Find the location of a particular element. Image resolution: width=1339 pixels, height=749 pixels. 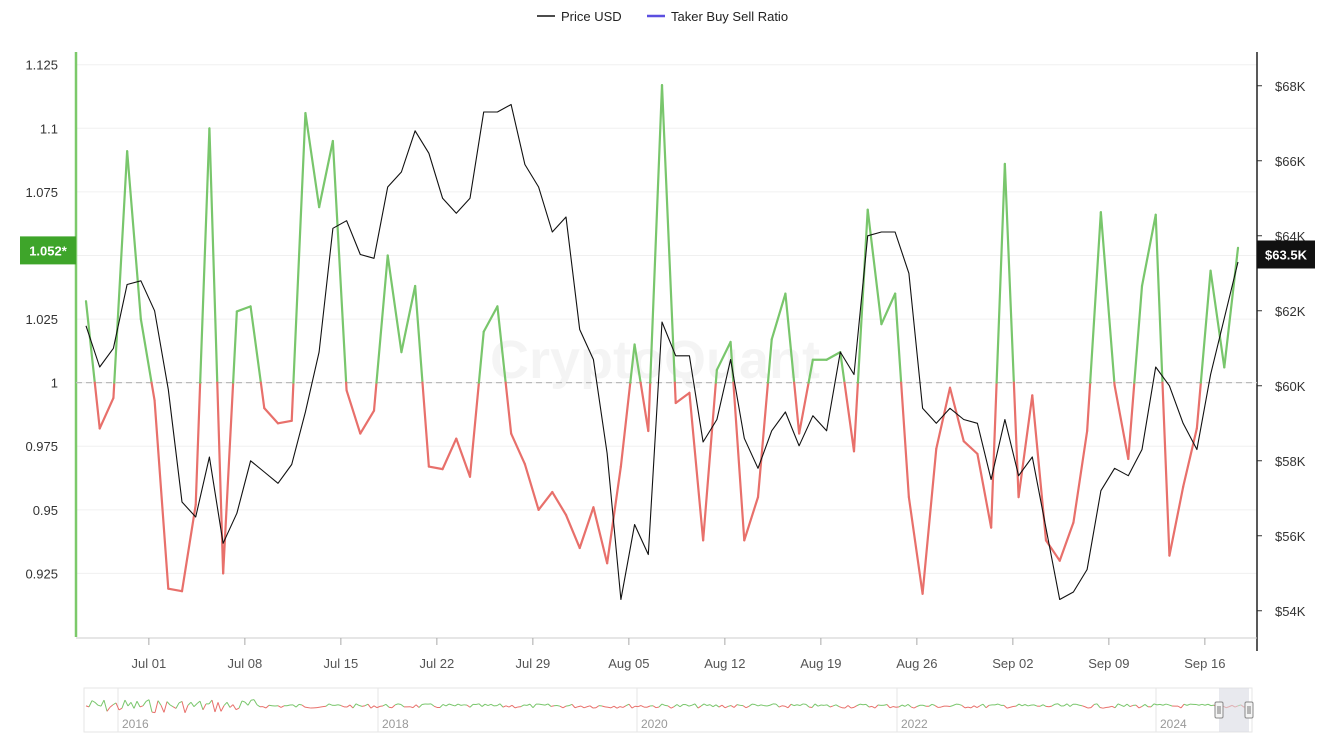

left-tick-label: 1.125 is located at coordinates (41, 65).